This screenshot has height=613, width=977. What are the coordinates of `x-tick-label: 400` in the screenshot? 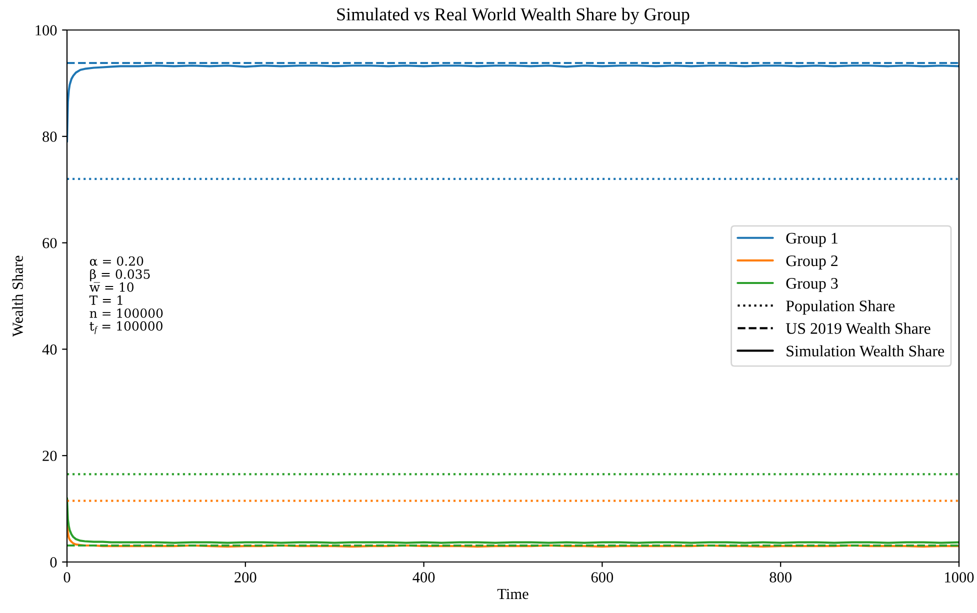 It's located at (423, 577).